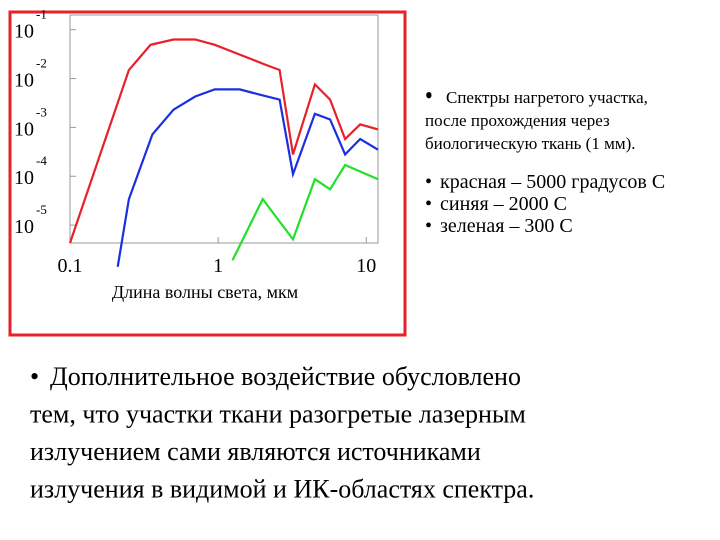 The height and width of the screenshot is (540, 720). Describe the element at coordinates (205, 292) in the screenshot. I see `x-axis-label: Длина волны света, мкм` at that location.